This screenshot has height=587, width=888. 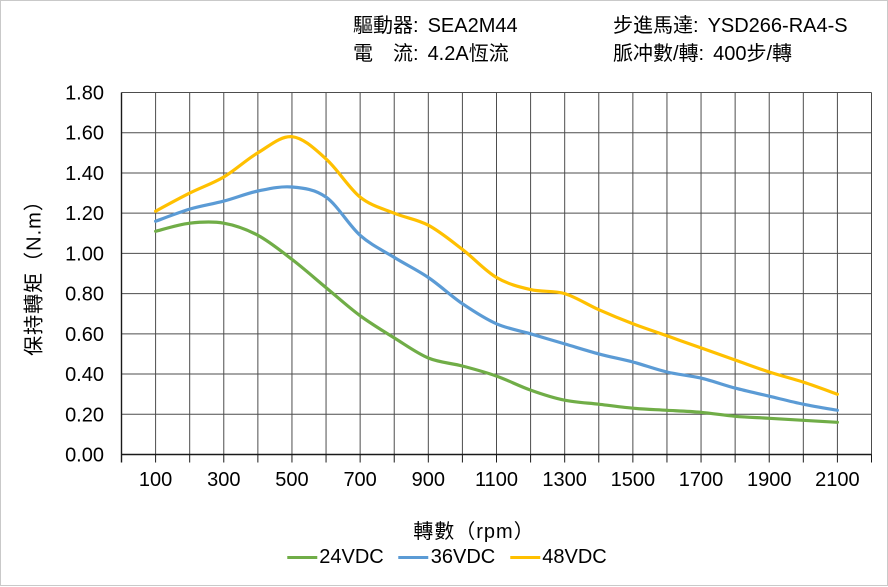 I want to click on legend-line-swatch-48vdc, so click(x=525, y=557).